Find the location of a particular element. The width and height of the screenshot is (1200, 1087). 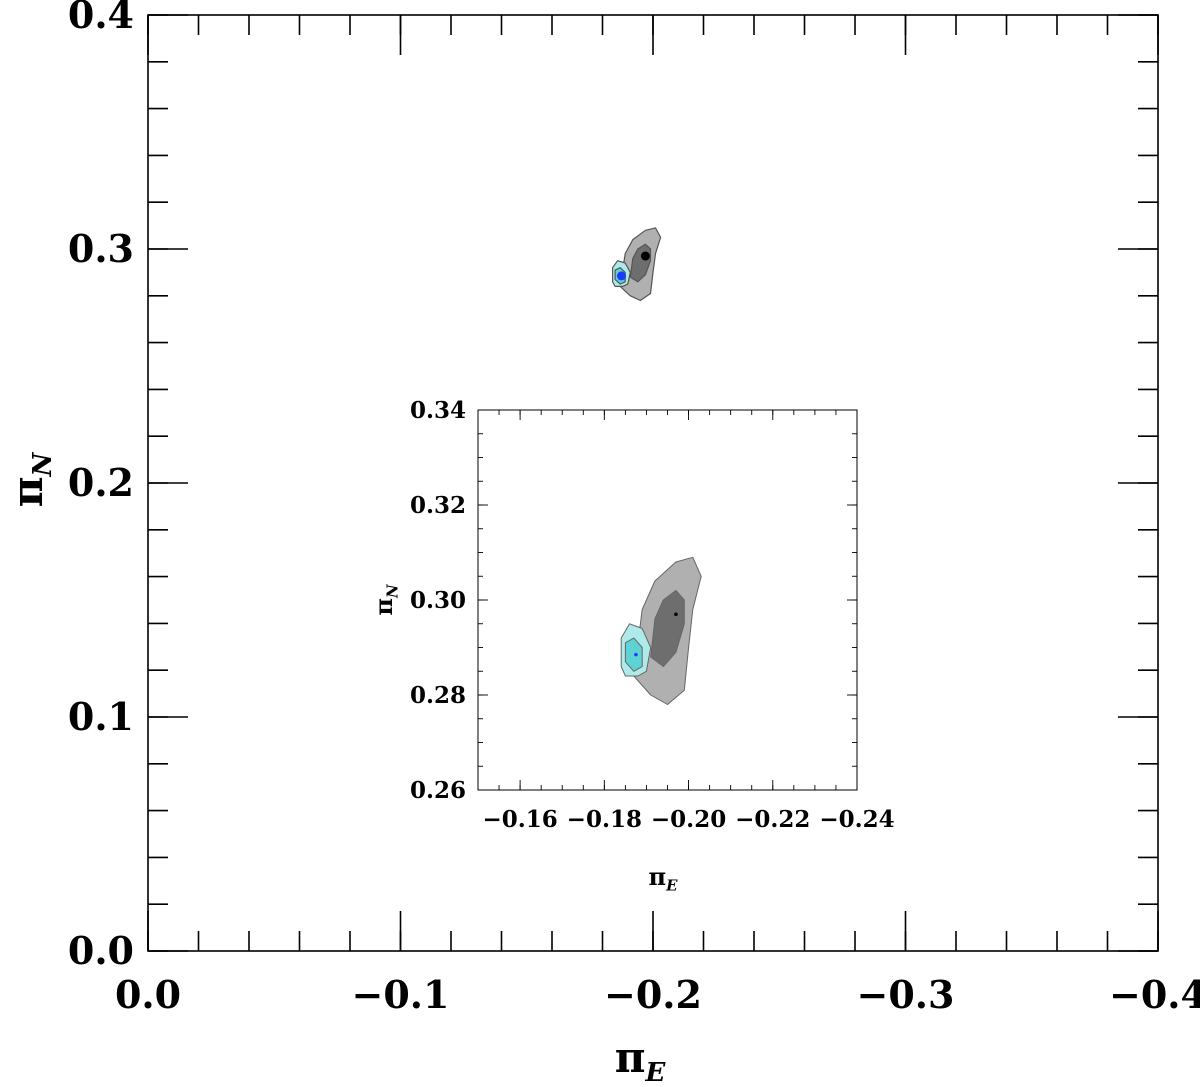

inset-x-tick-label: −0.18 is located at coordinates (604, 819).